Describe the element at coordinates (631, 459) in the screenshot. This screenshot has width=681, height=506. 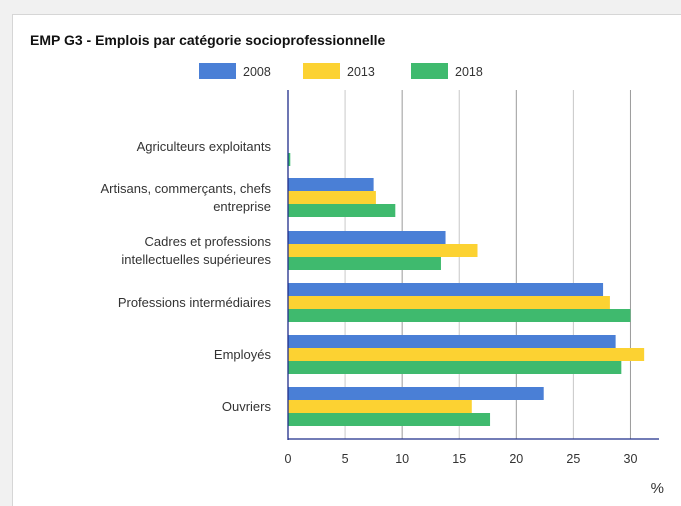
I see `x-tick-label: 30` at that location.